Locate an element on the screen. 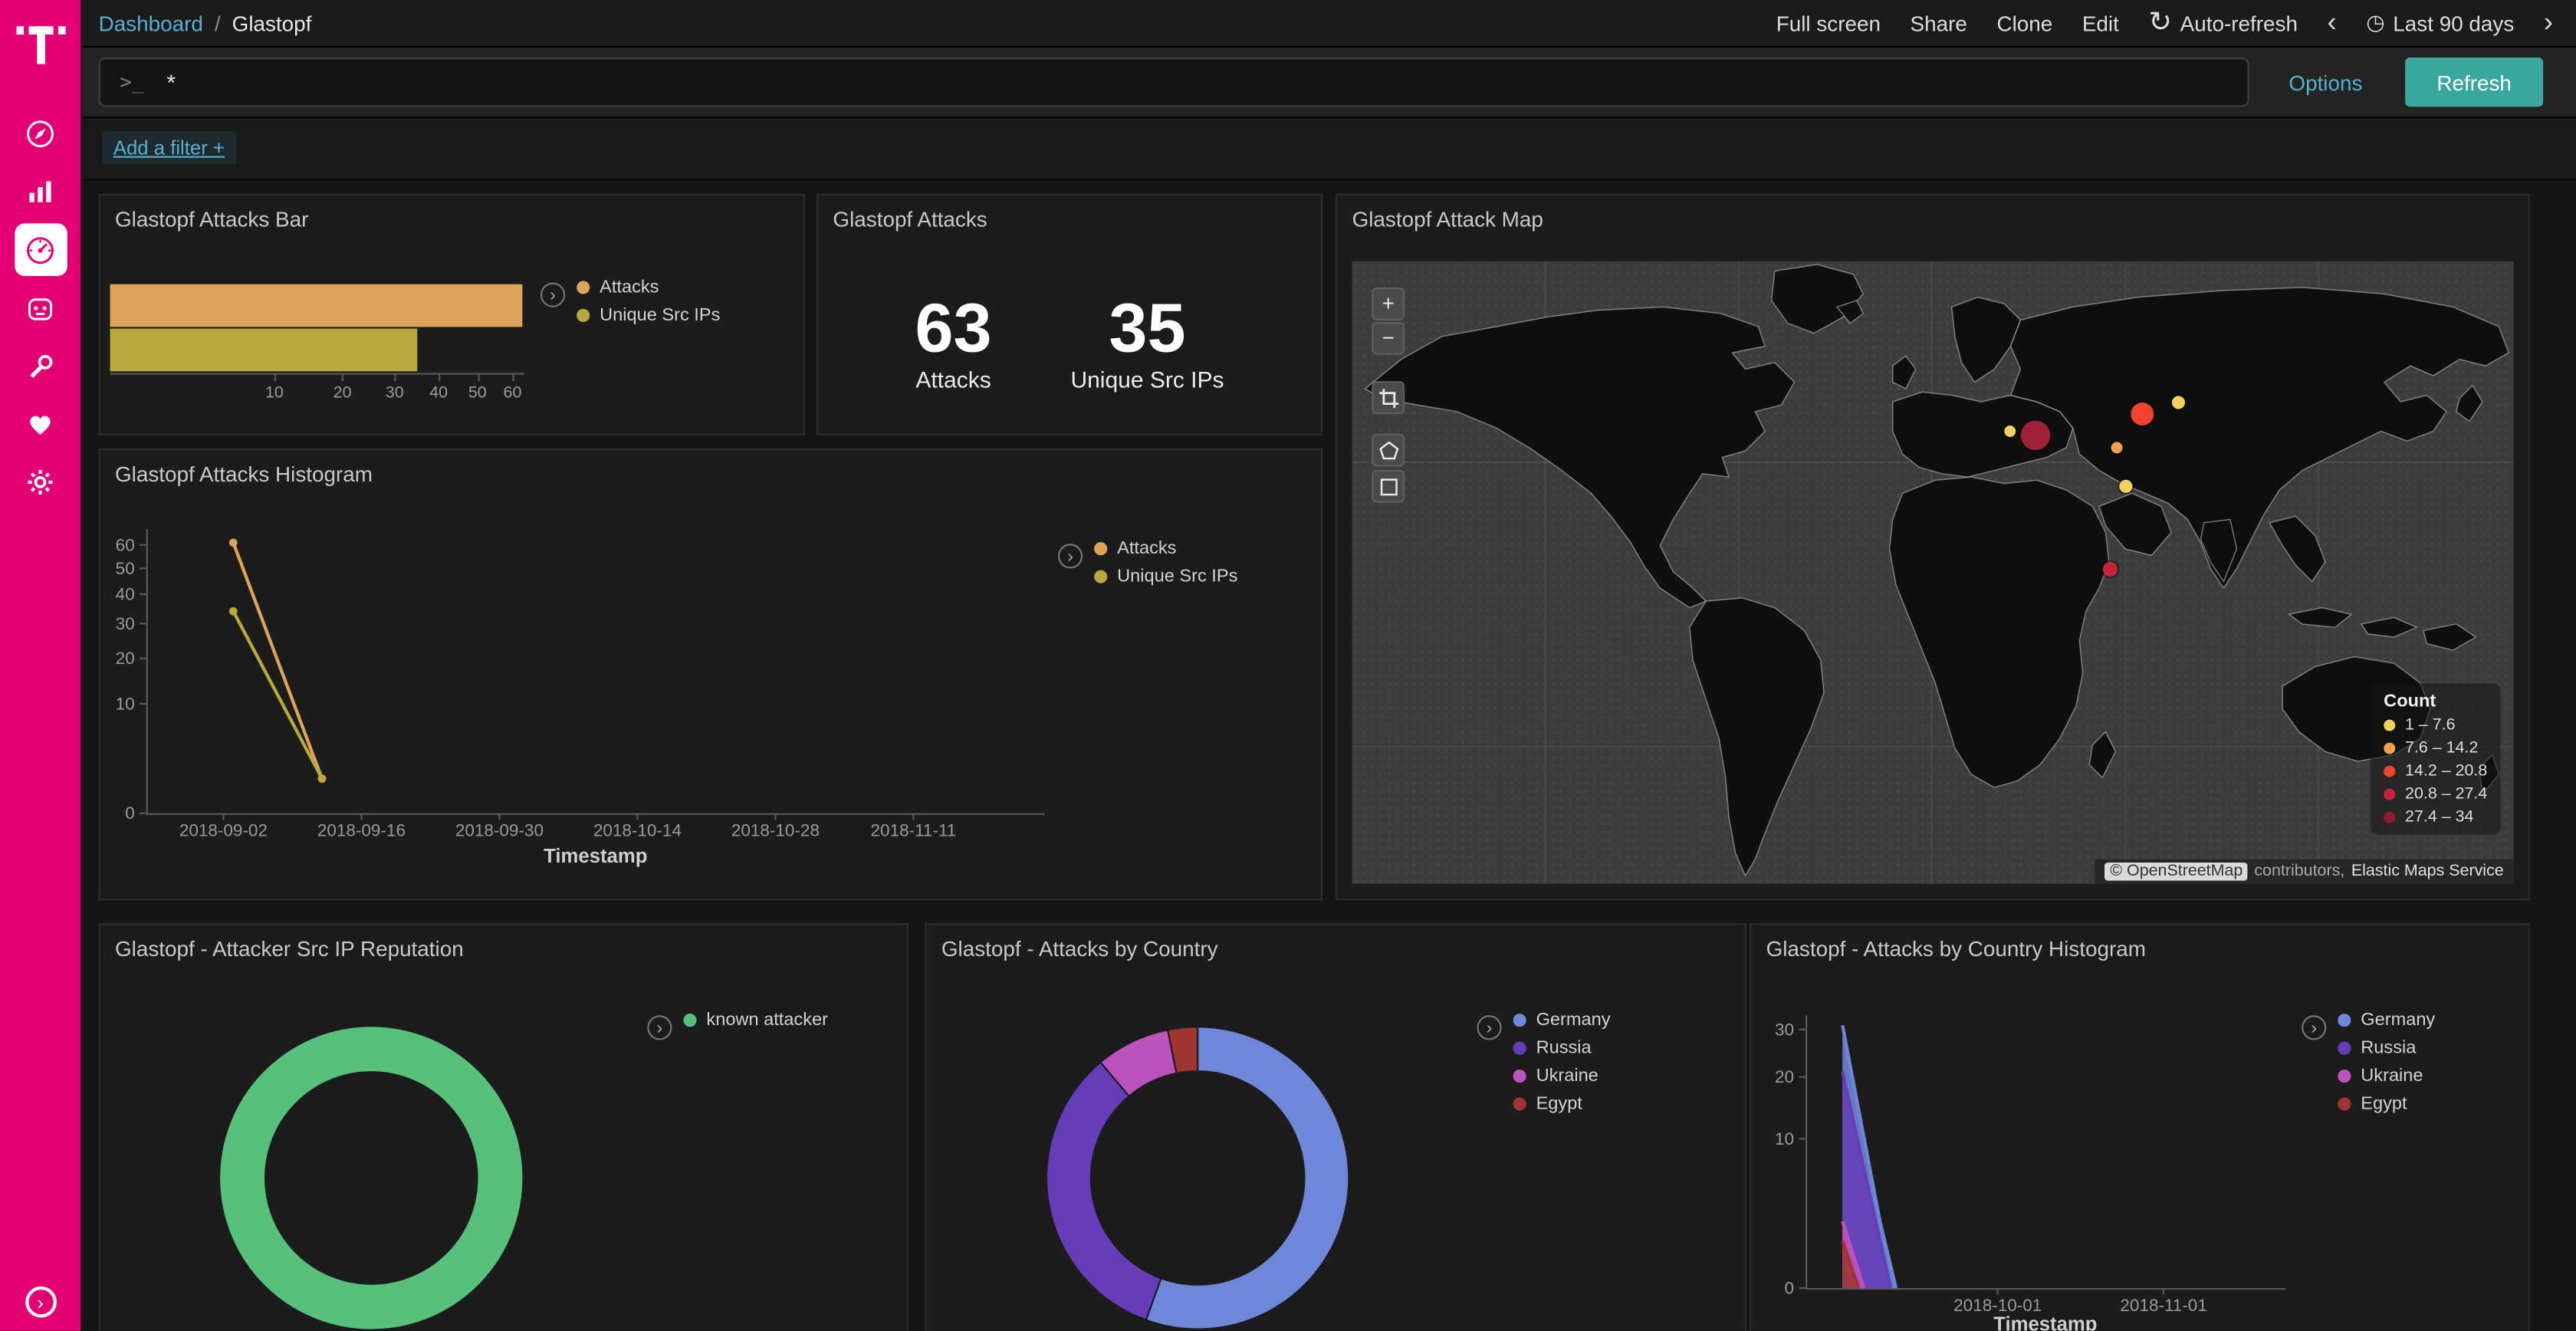 This screenshot has height=1331, width=2576. map-legend-title: Count is located at coordinates (2410, 702).